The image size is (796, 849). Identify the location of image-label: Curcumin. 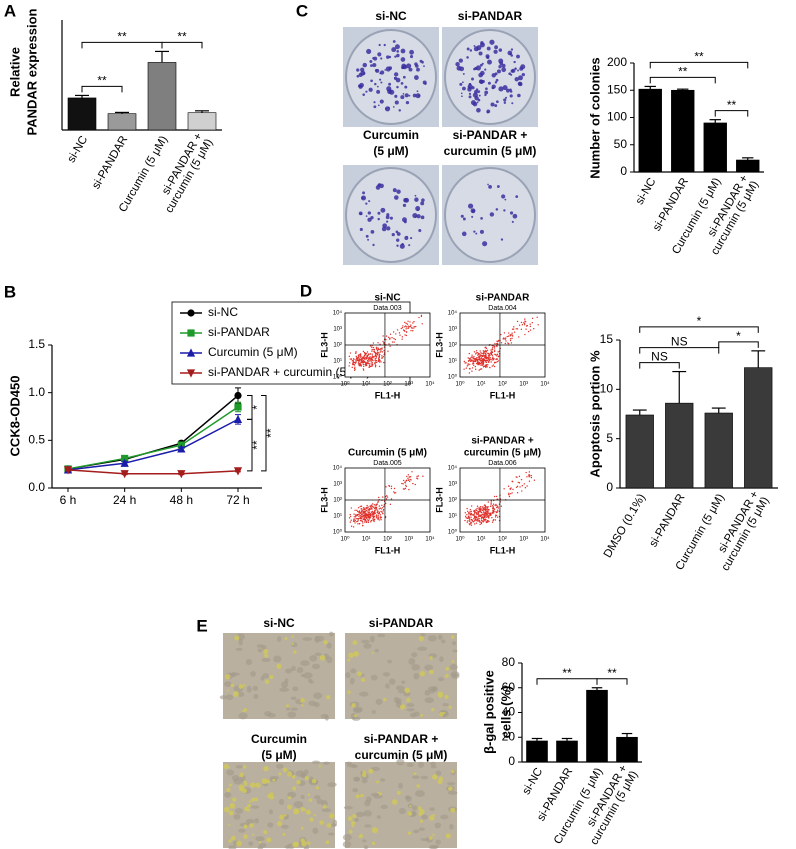
(279, 739).